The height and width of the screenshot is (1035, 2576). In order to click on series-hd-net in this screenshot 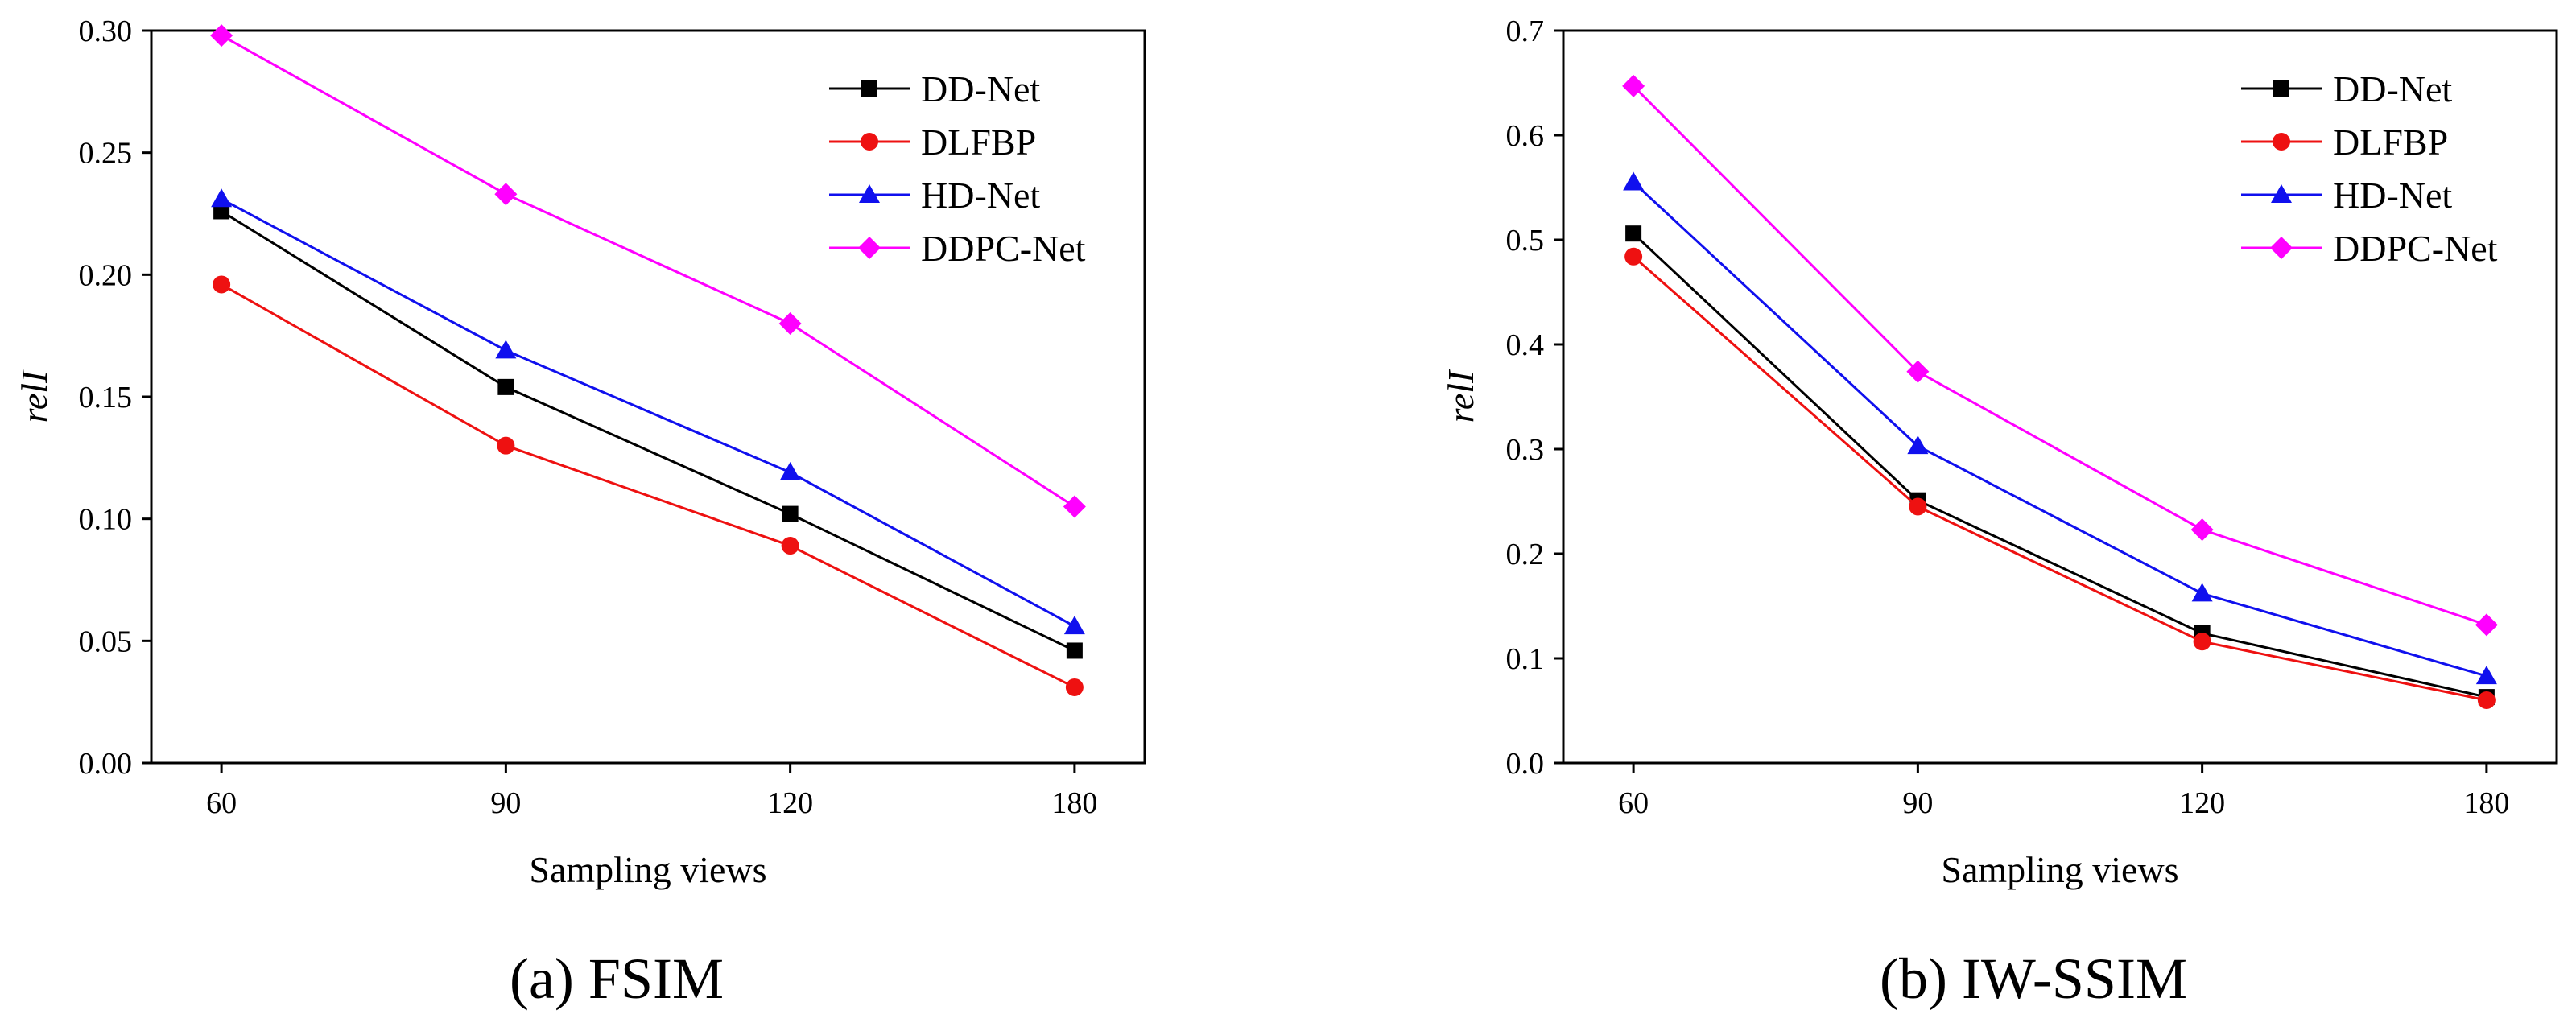, I will do `click(648, 411)`.